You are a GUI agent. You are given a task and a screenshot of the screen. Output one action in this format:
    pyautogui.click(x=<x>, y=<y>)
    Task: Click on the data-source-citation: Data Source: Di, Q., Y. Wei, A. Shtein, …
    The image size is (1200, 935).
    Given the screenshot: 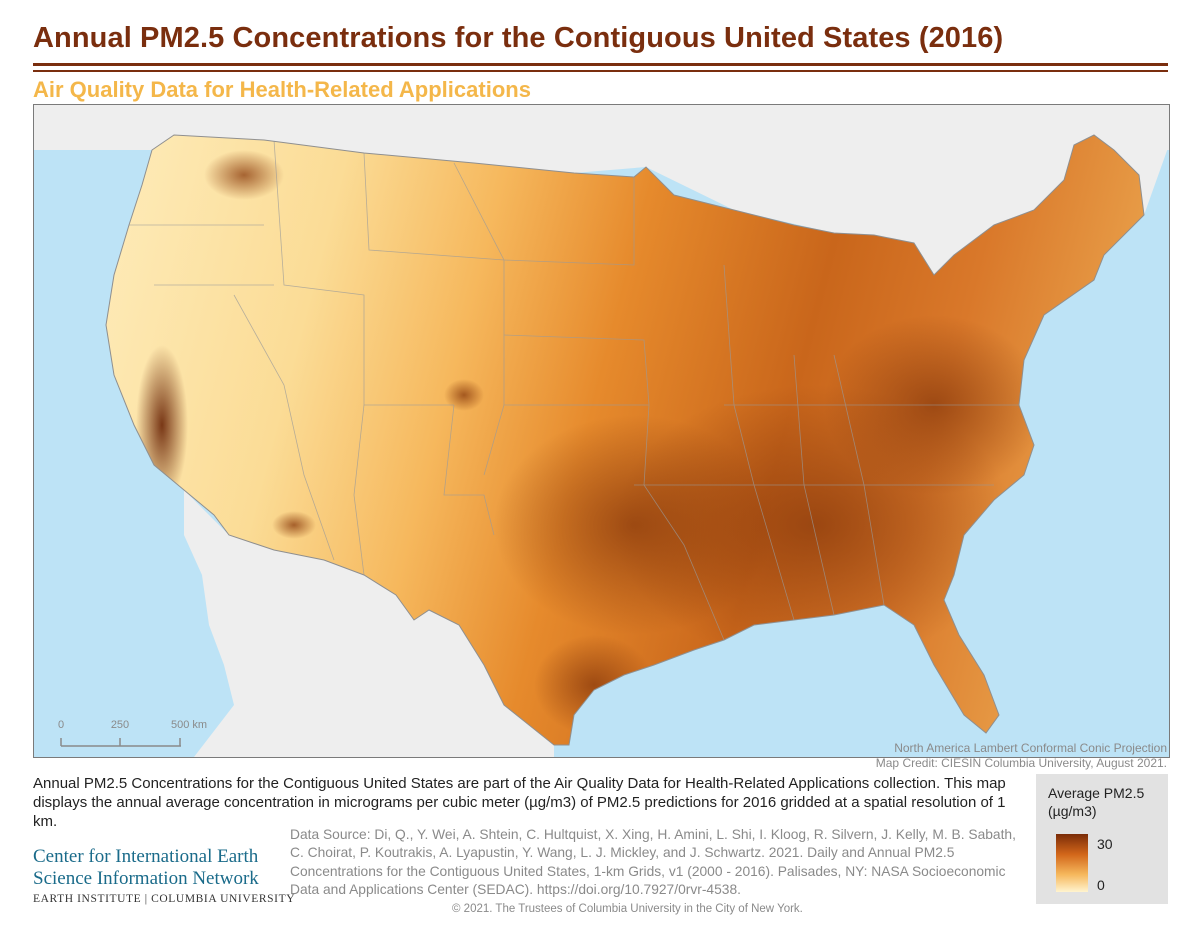 What is the action you would take?
    pyautogui.click(x=653, y=862)
    